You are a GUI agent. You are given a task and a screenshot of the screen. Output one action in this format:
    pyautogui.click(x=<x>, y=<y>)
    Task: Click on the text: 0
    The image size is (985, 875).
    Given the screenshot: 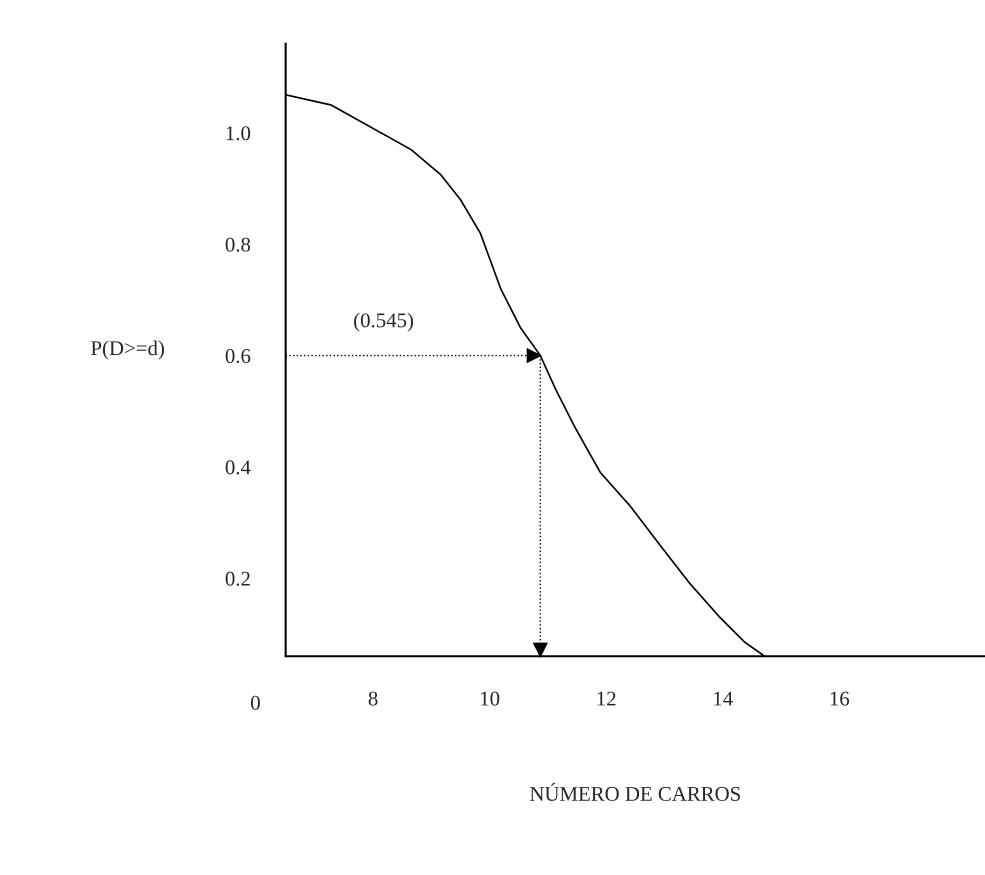 What is the action you would take?
    pyautogui.click(x=255, y=703)
    